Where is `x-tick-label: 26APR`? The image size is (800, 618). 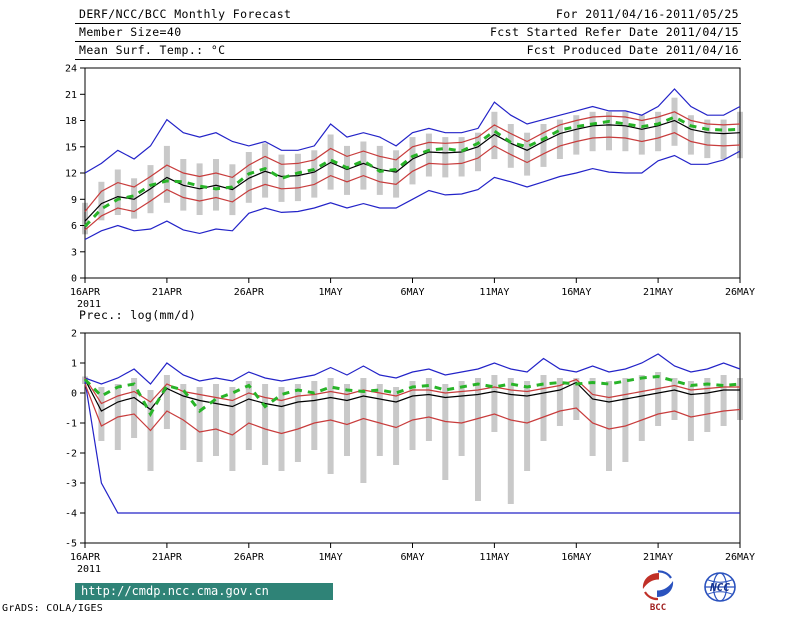
x-tick-label: 26APR is located at coordinates (249, 292).